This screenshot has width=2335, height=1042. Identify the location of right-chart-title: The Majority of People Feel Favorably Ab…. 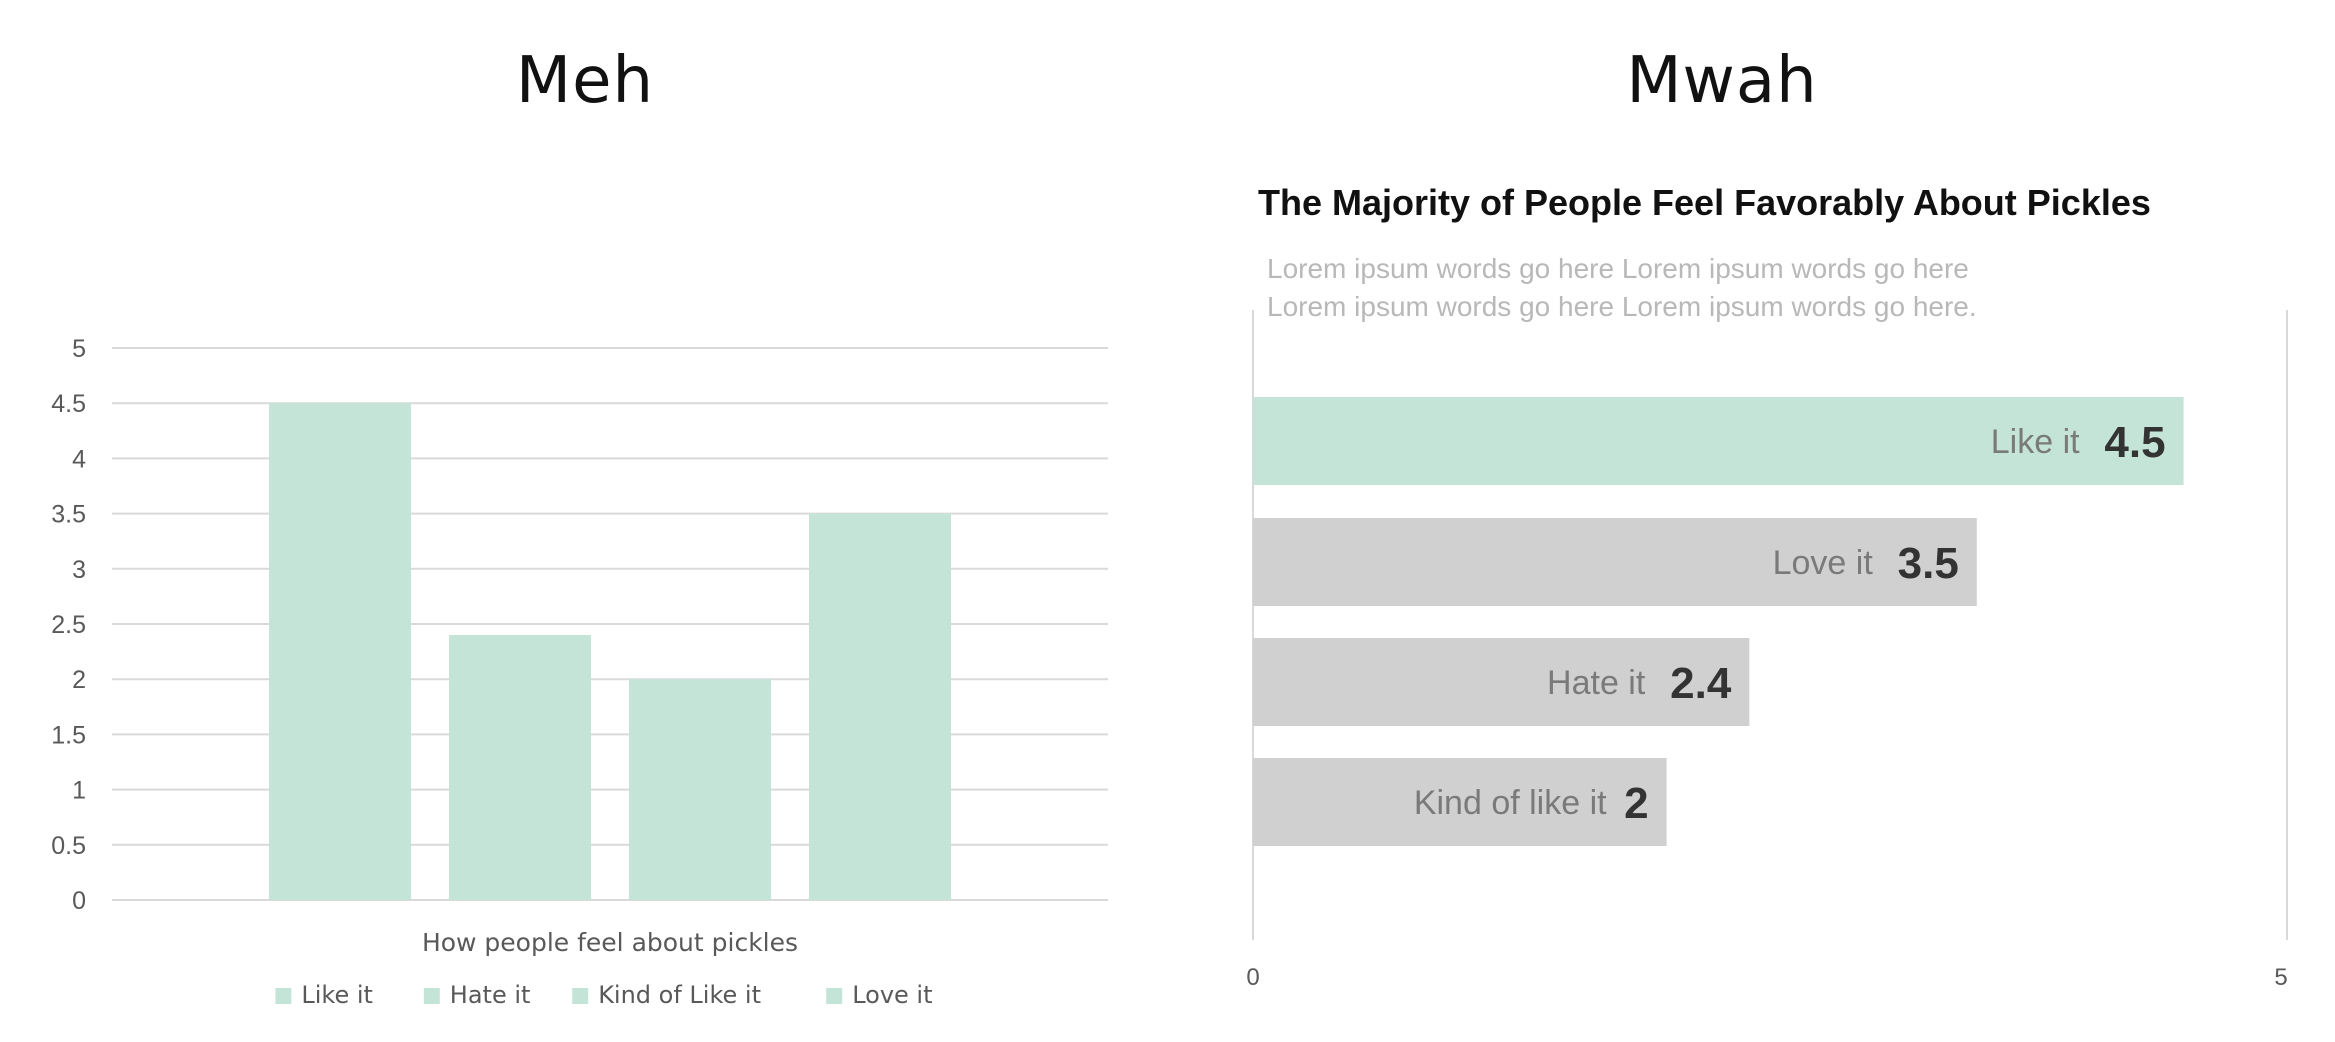
(1704, 202).